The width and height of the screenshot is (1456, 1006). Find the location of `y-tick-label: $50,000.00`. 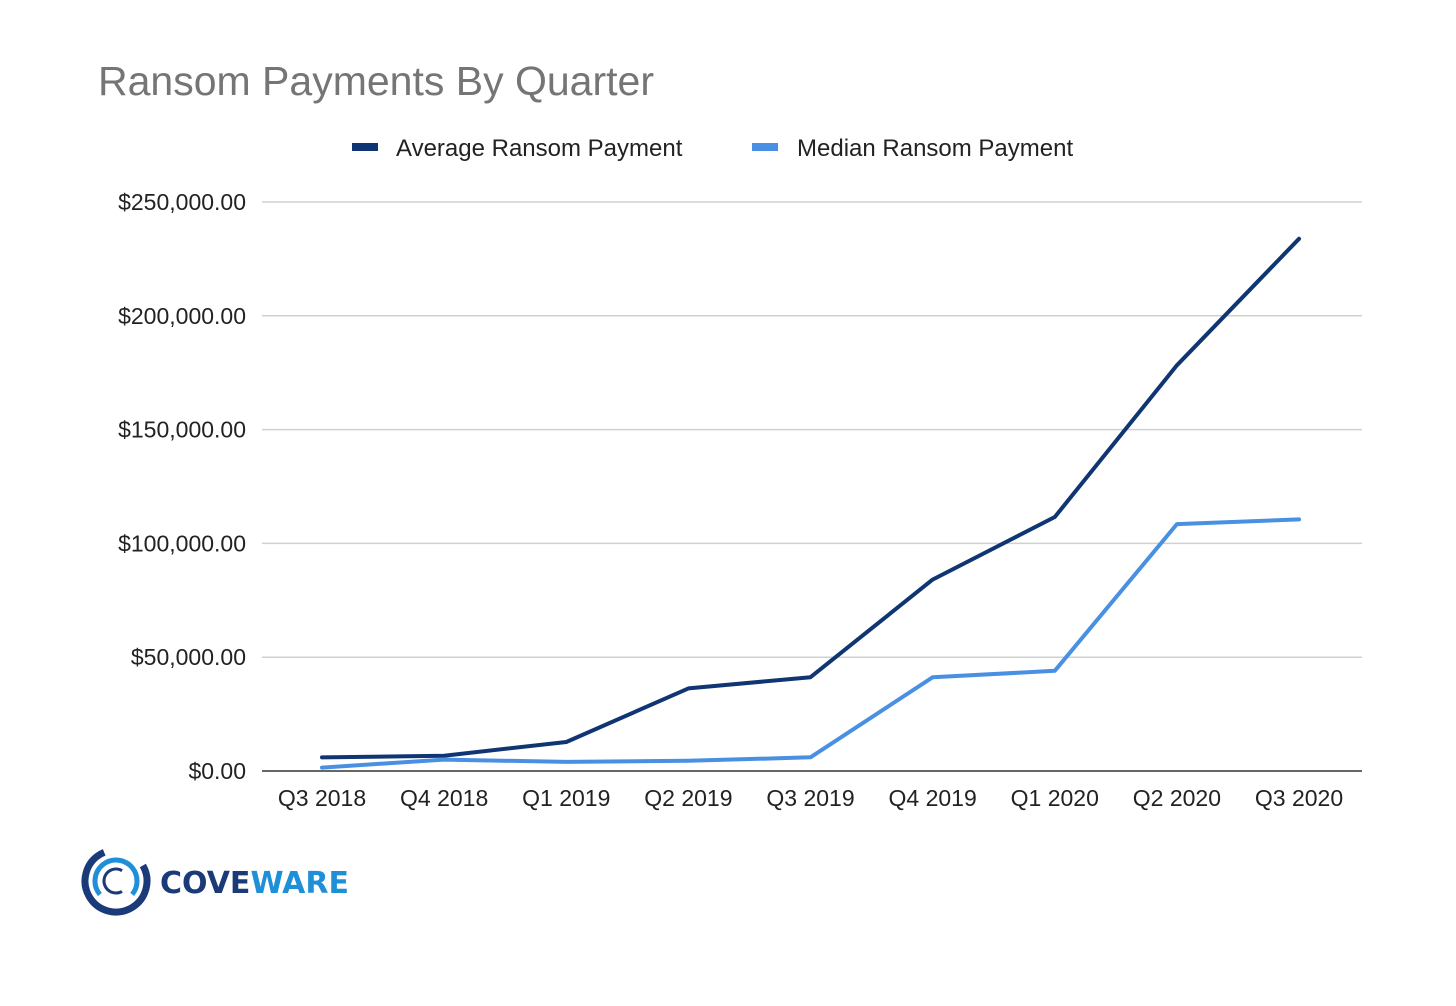

y-tick-label: $50,000.00 is located at coordinates (188, 657).